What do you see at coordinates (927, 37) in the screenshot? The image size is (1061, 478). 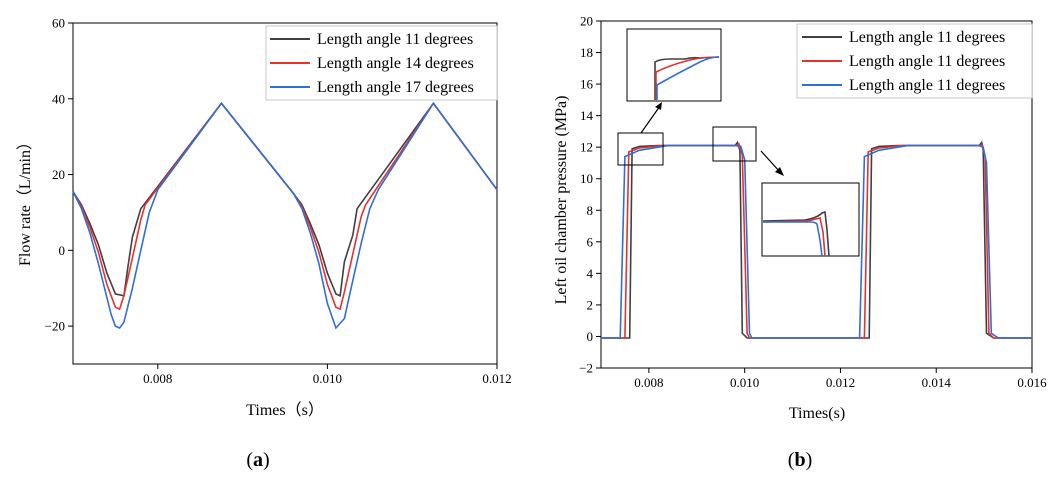 I see `chart-b-legend-label-1: Length angle 11 degrees` at bounding box center [927, 37].